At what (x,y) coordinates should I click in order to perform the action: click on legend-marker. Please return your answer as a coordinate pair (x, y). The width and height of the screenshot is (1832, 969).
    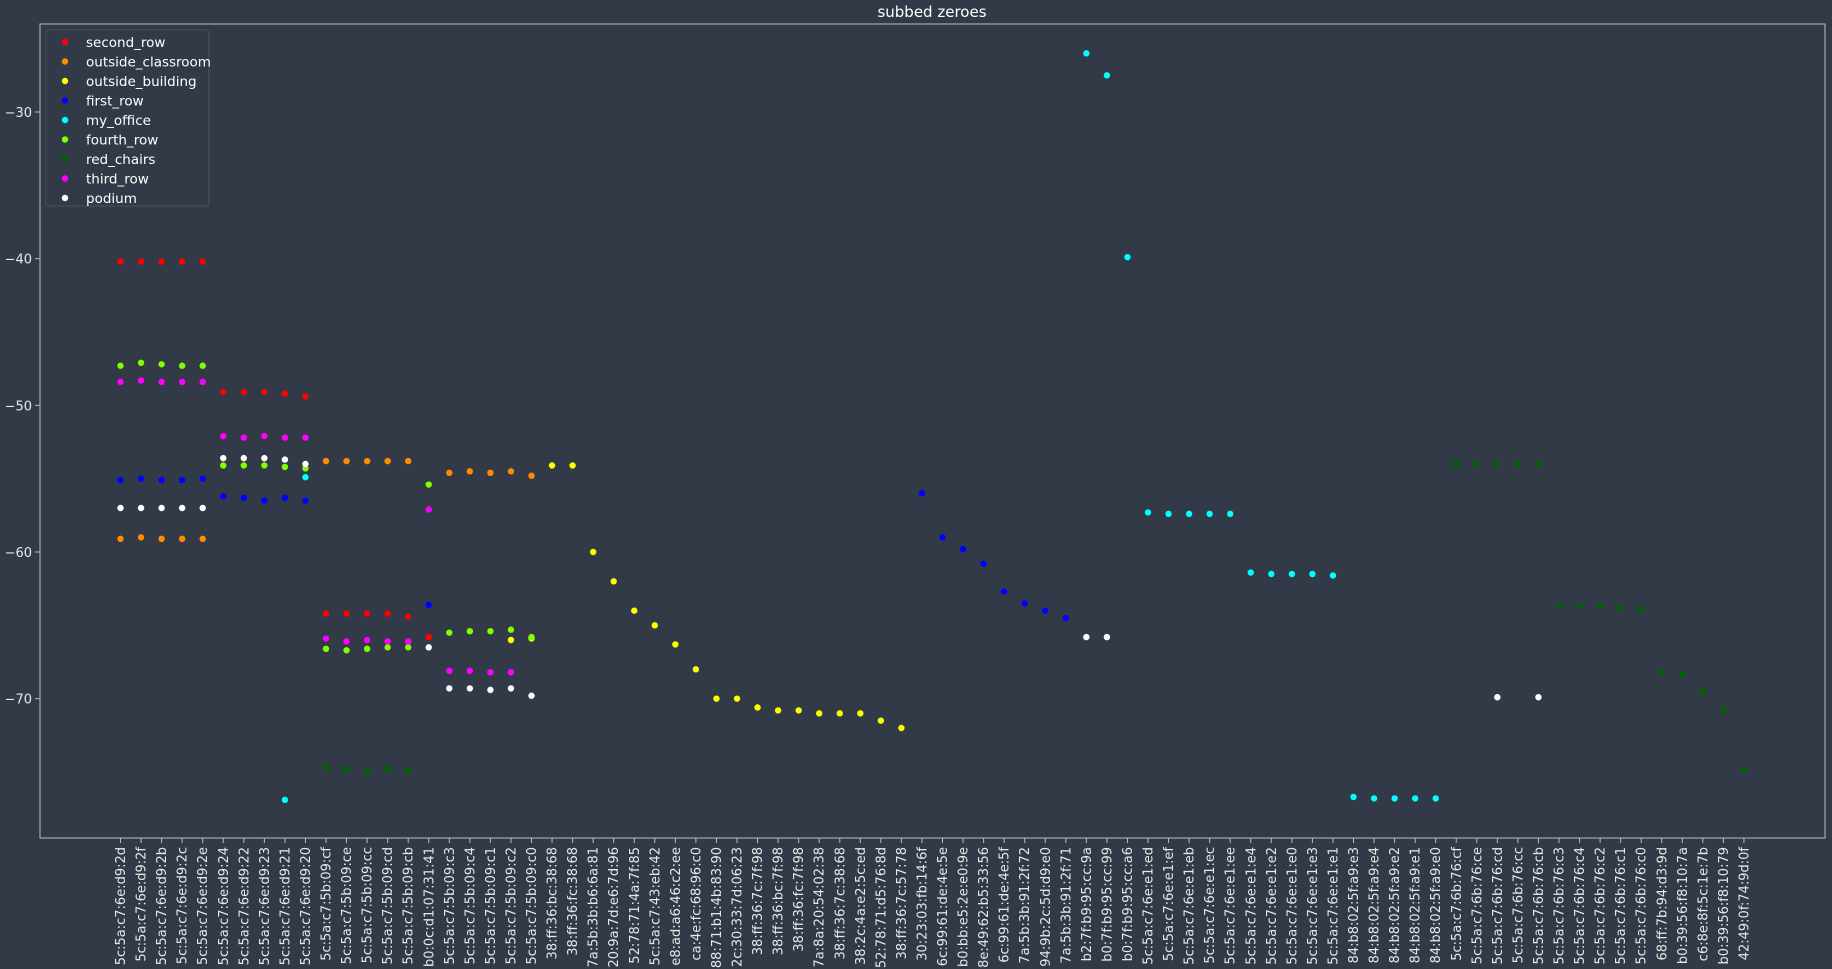
    Looking at the image, I should click on (65, 81).